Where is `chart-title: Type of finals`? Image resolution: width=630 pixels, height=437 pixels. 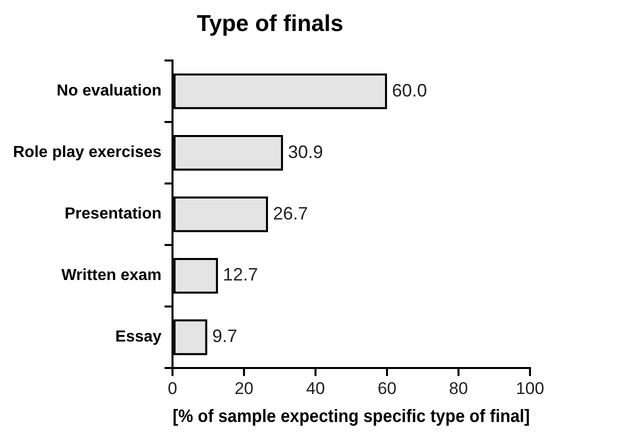
chart-title: Type of finals is located at coordinates (270, 23).